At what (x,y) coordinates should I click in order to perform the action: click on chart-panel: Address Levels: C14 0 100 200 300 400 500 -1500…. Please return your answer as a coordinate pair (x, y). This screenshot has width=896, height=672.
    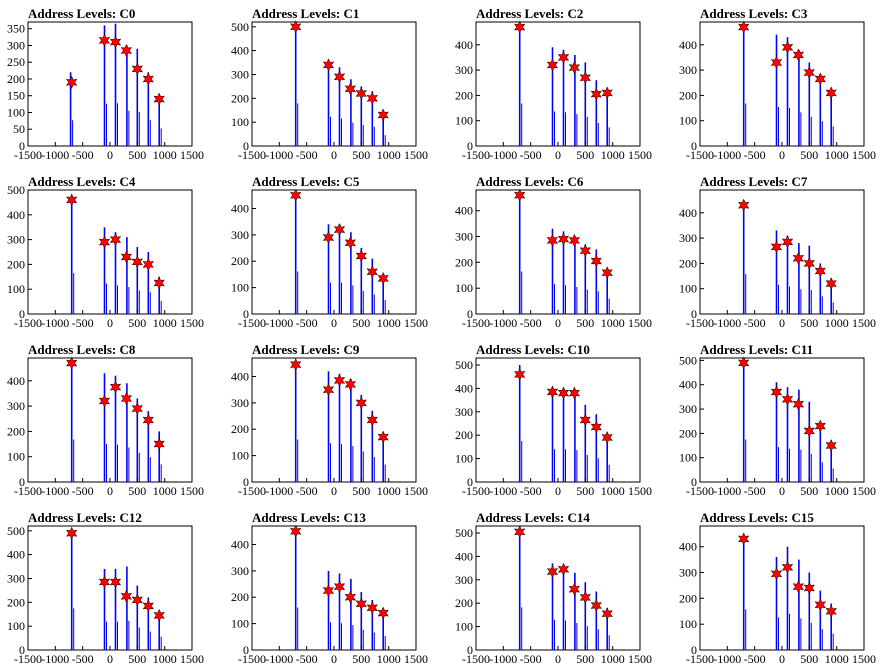
    Looking at the image, I should click on (553, 588).